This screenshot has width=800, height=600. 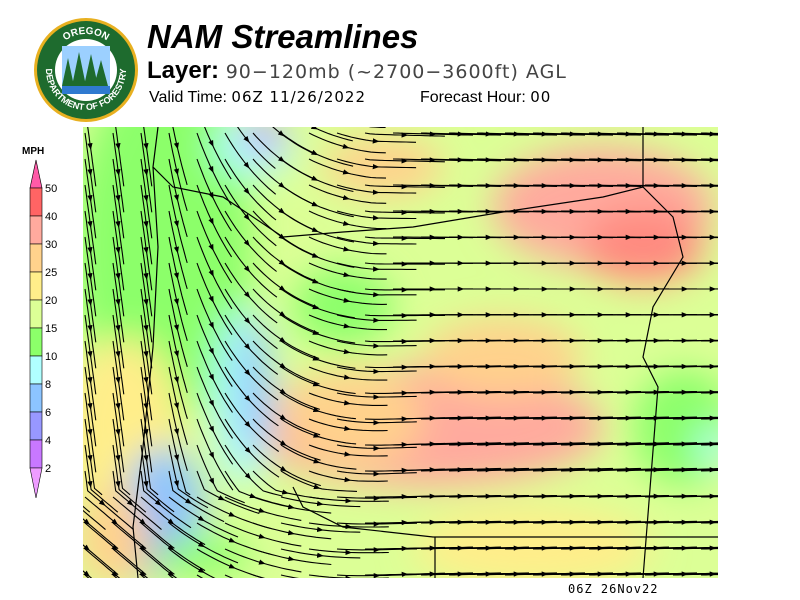 I want to click on legend-tick: 25, so click(x=51, y=273).